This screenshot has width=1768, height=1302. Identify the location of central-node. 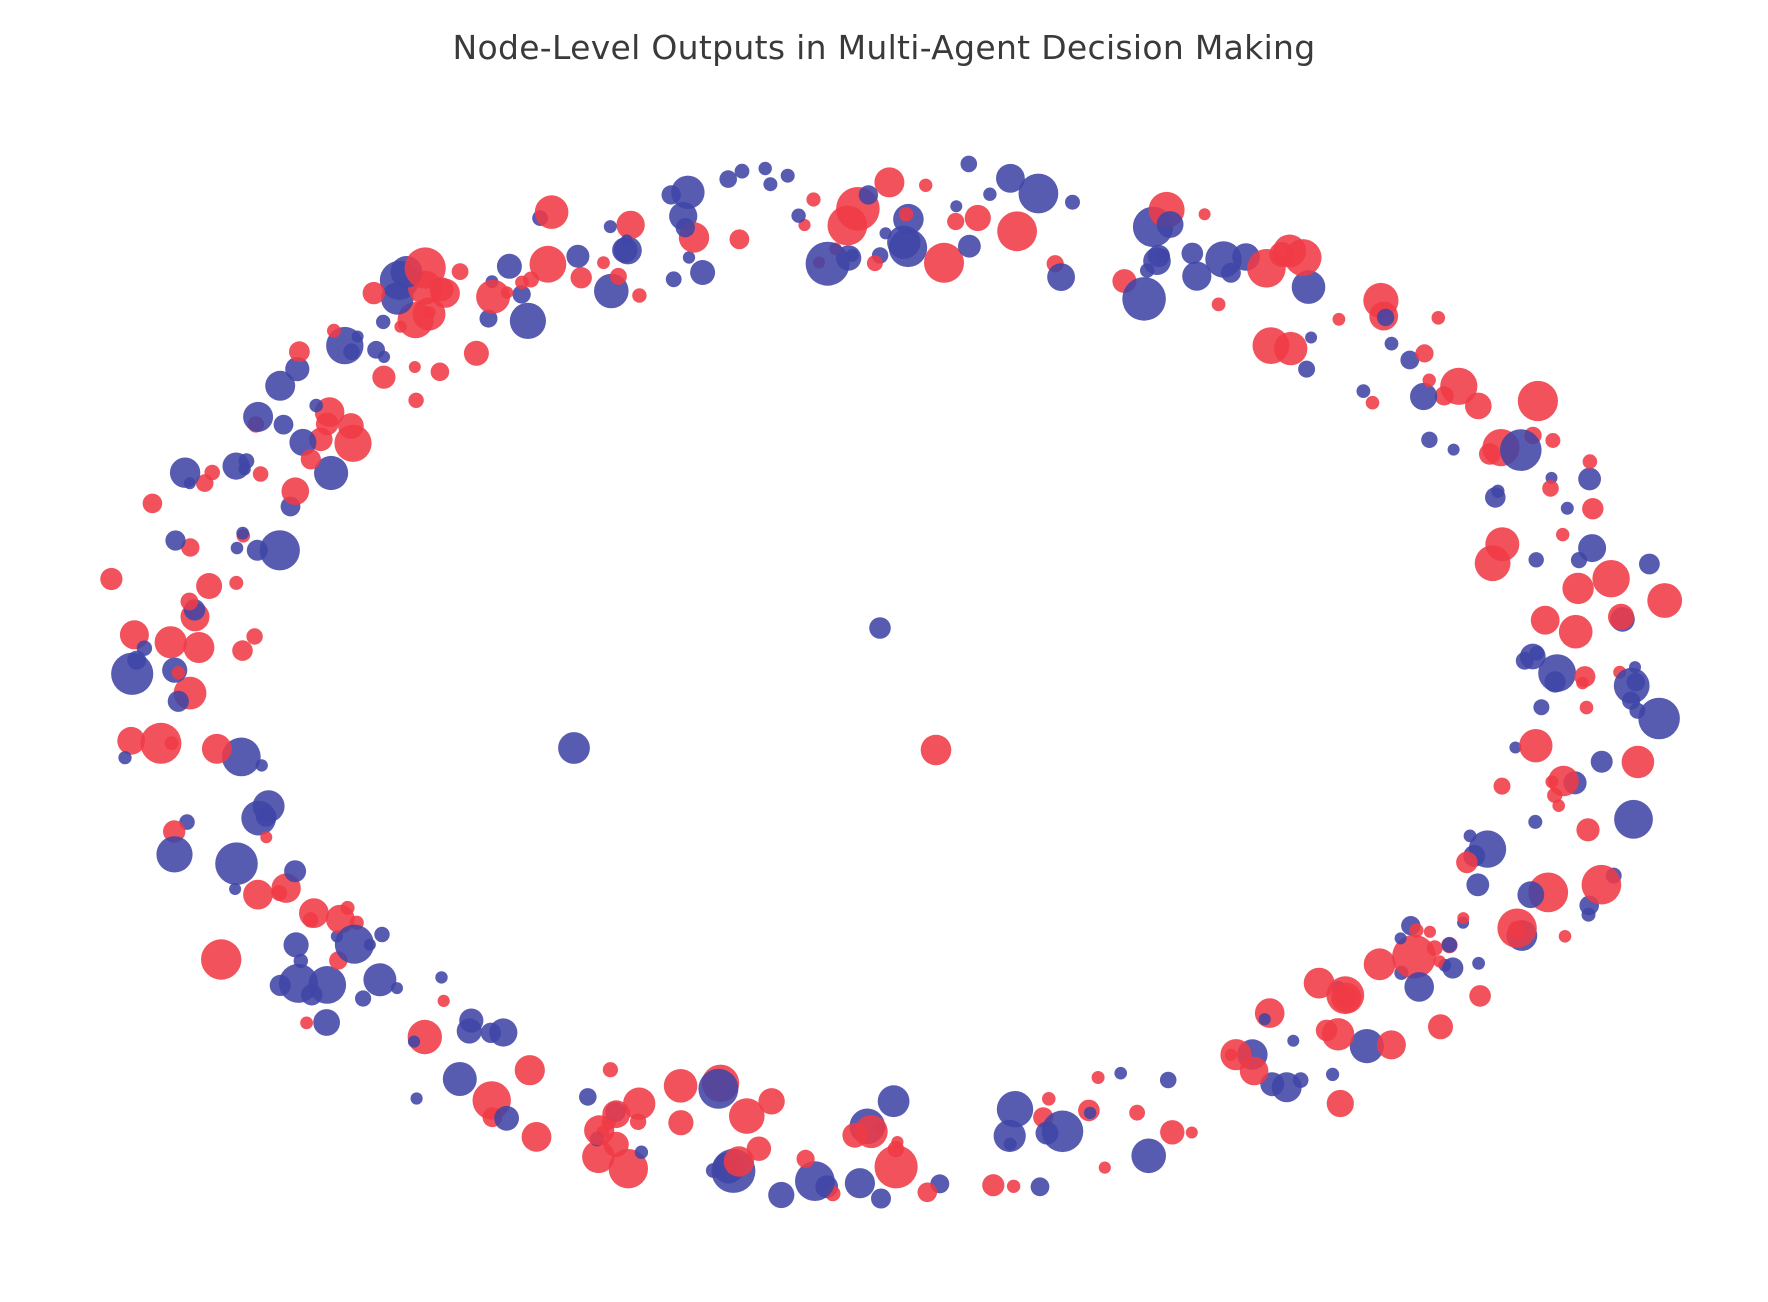
(936, 750).